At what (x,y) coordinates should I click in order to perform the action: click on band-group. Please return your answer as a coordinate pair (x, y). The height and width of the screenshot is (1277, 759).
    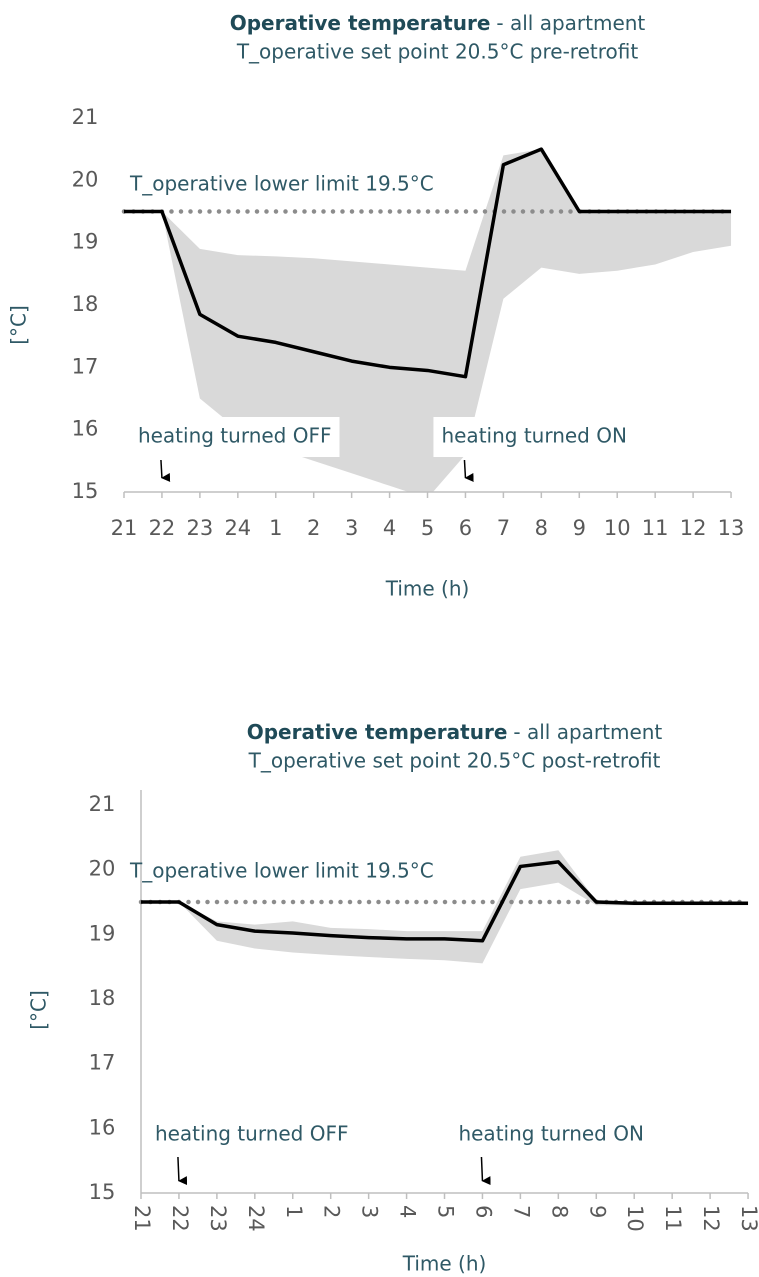
    Looking at the image, I should click on (445, 907).